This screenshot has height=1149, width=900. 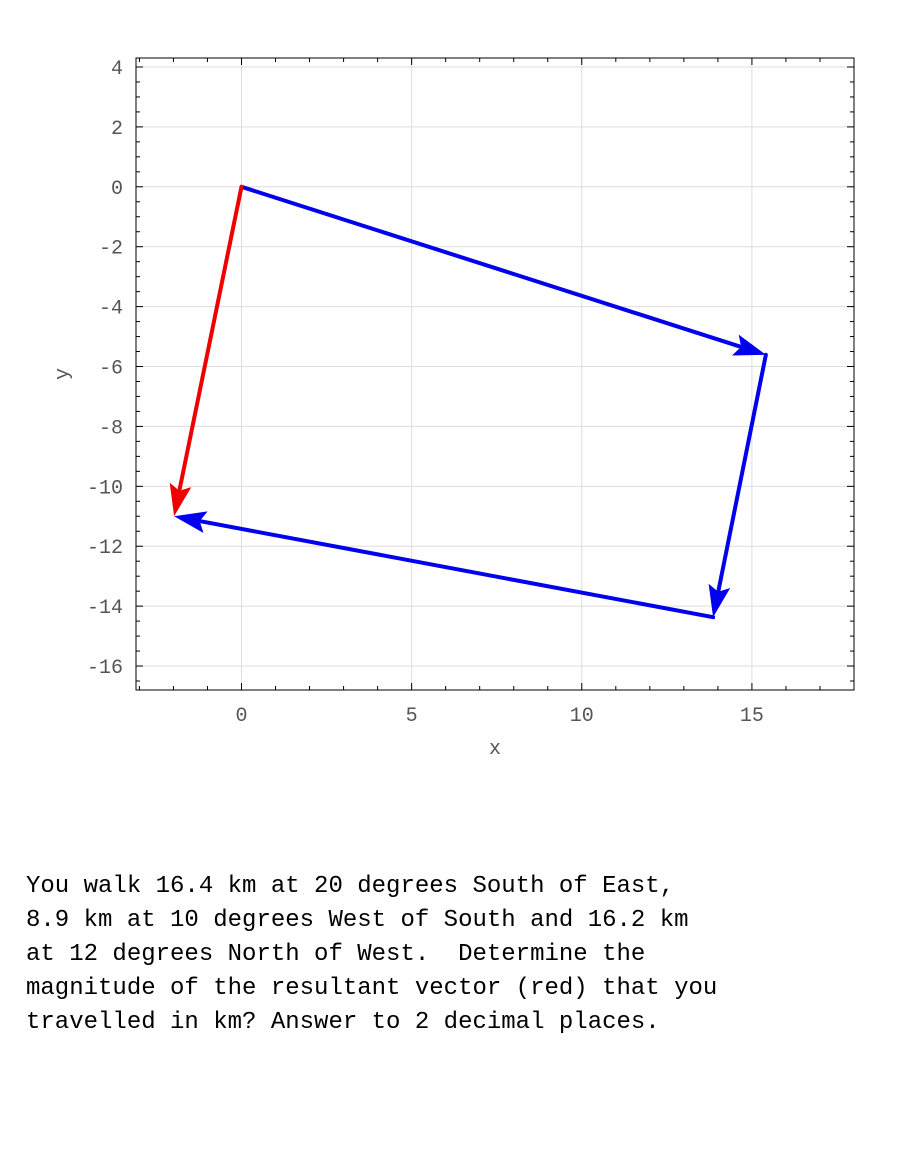 What do you see at coordinates (63, 374) in the screenshot?
I see `y-axis-label: y` at bounding box center [63, 374].